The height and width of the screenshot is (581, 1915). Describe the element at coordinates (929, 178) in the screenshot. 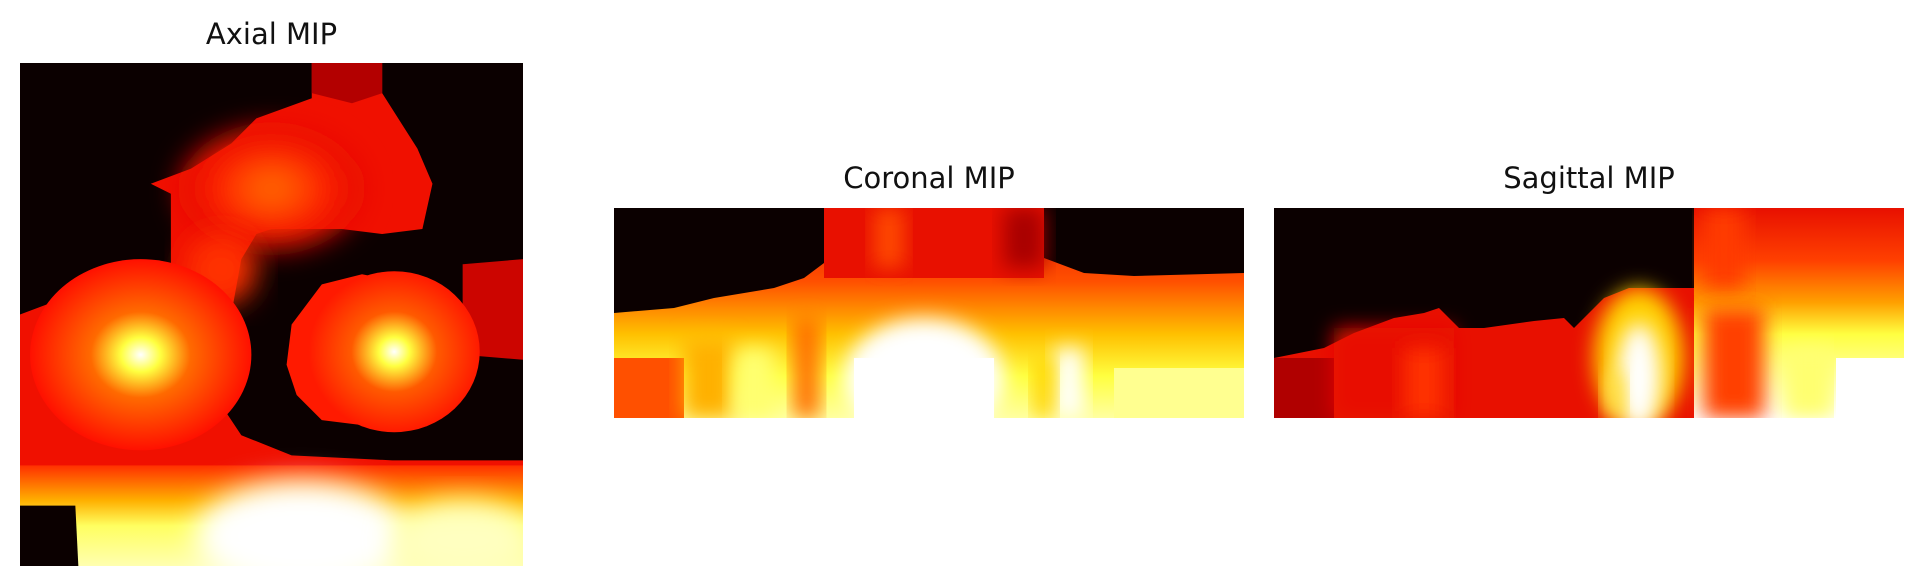

I see `coronal-mip-title: Coronal MIP` at that location.